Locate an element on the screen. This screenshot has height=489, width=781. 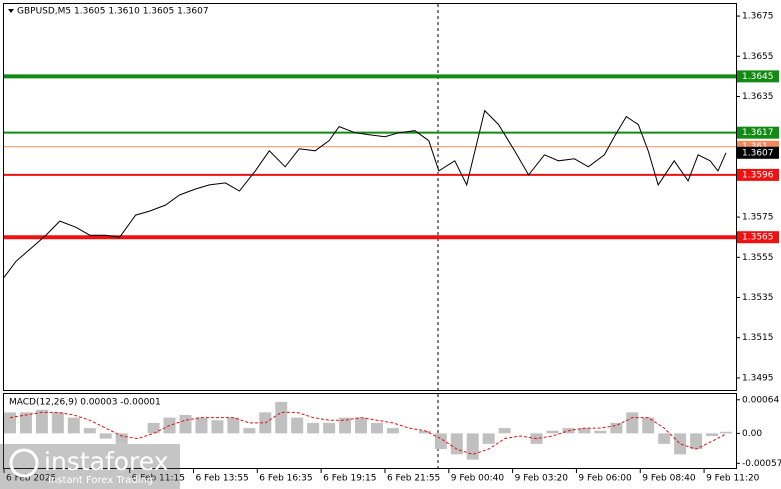
watermark: instaforex Instant Forex Trading is located at coordinates (90, 466).